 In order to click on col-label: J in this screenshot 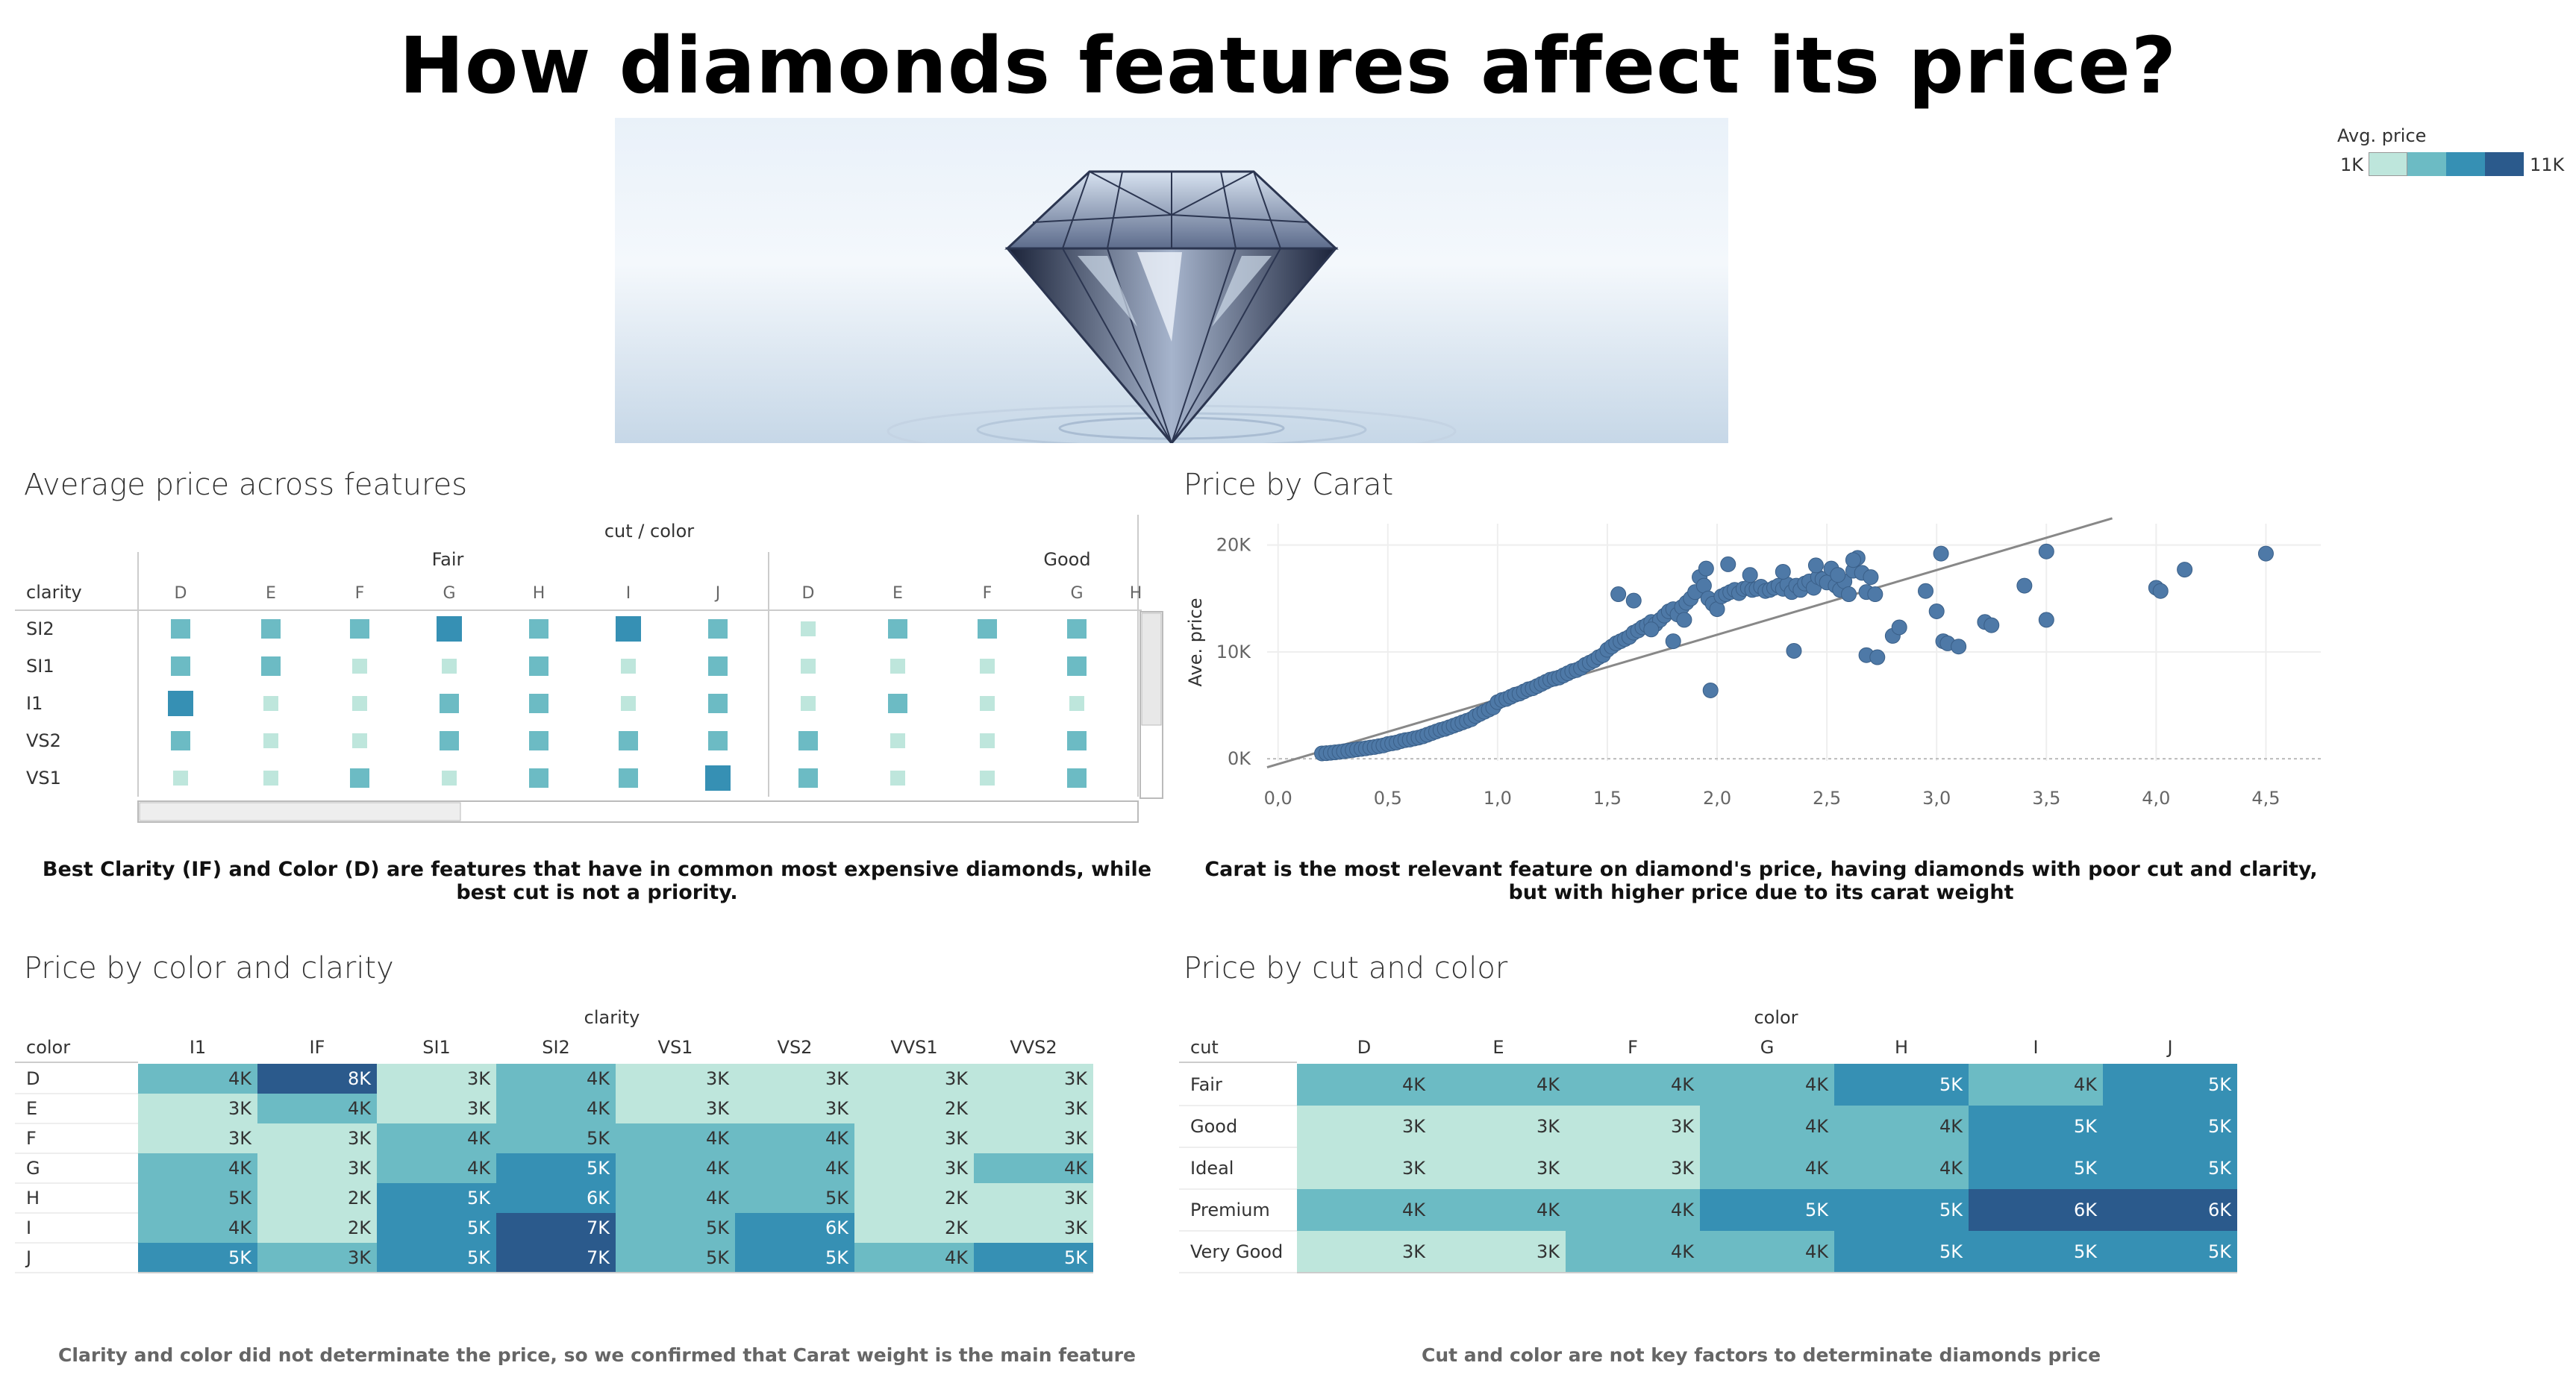, I will do `click(717, 593)`.